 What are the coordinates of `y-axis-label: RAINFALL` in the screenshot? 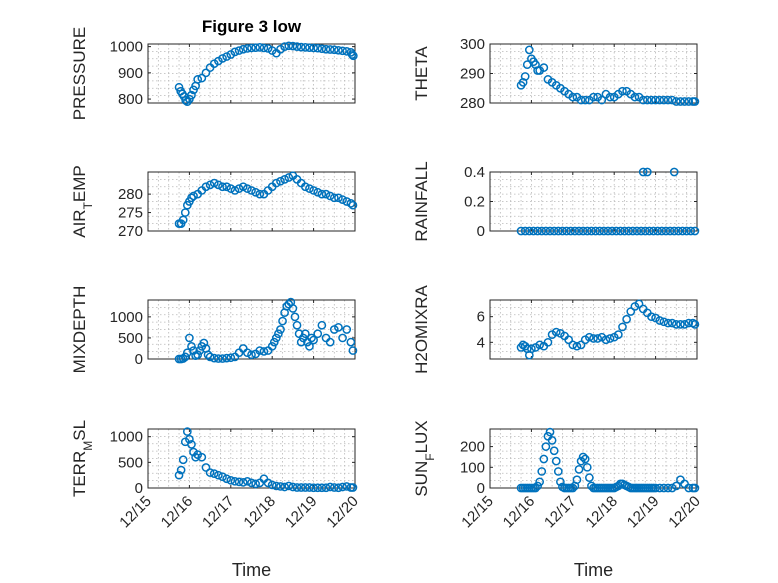 It's located at (421, 201).